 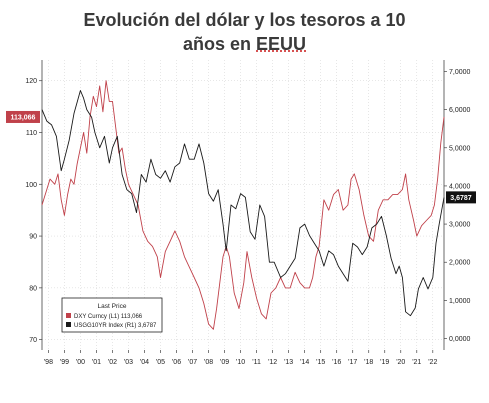 What do you see at coordinates (80, 362) in the screenshot?
I see `x-tick-label-2000: '00` at bounding box center [80, 362].